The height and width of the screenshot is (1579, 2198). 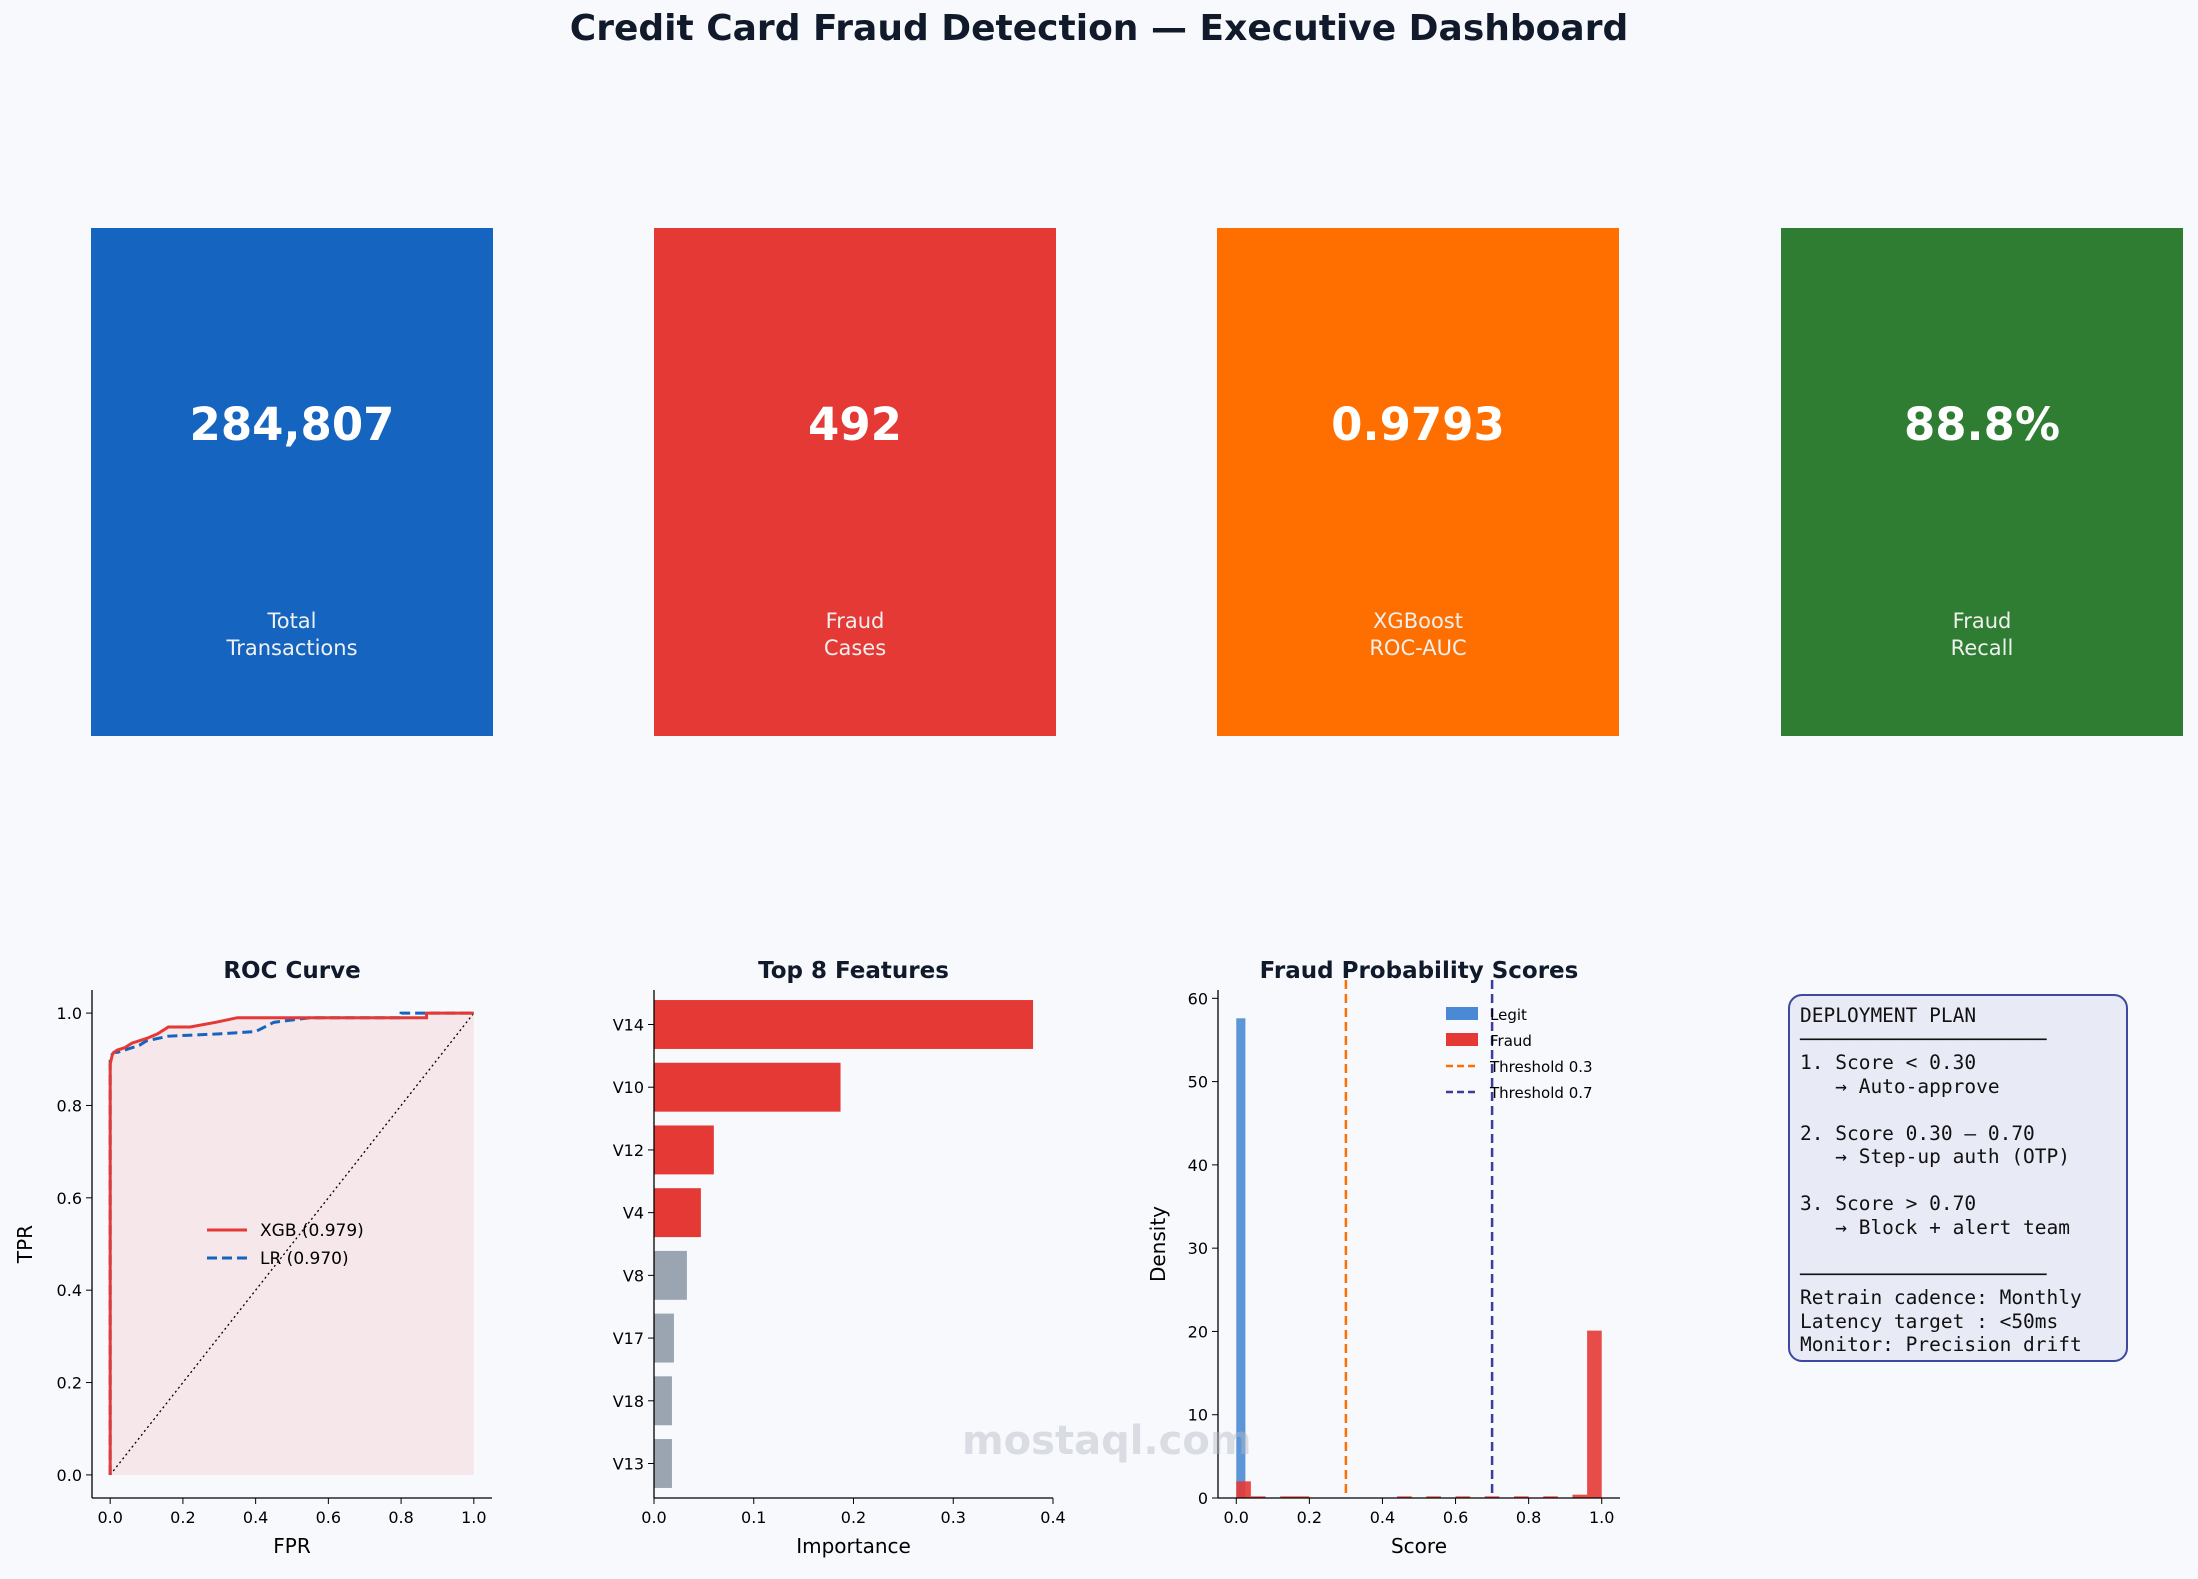 I want to click on y-tick-label: V8, so click(x=633, y=1275).